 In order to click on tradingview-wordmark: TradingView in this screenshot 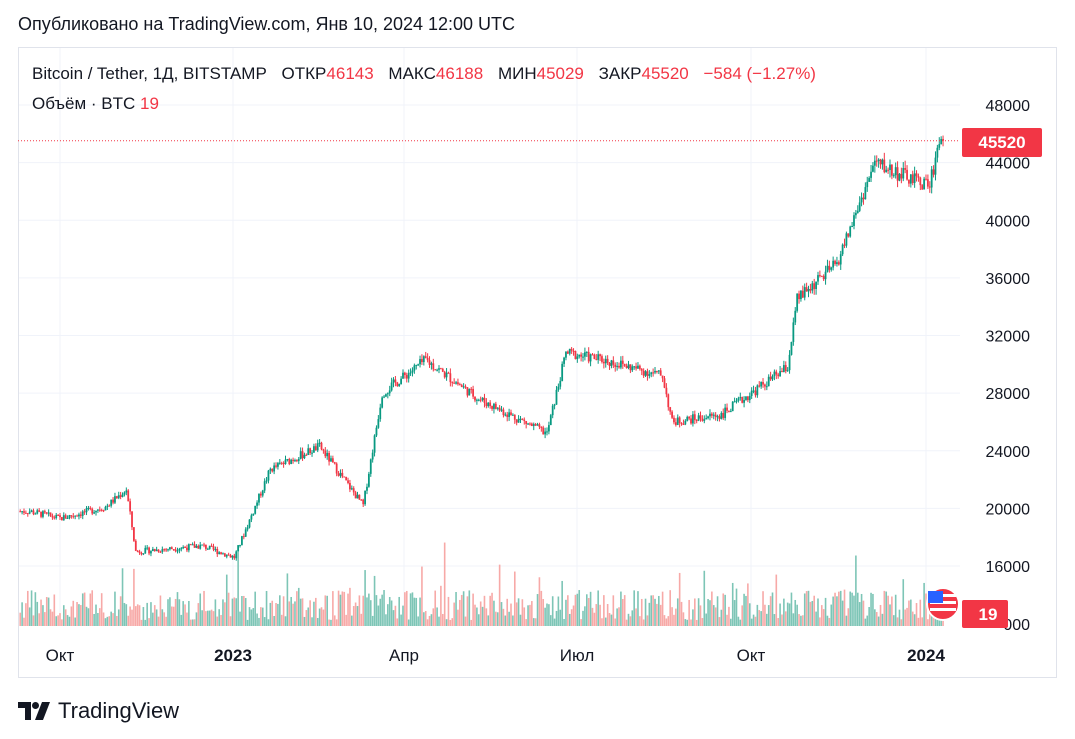, I will do `click(119, 710)`.